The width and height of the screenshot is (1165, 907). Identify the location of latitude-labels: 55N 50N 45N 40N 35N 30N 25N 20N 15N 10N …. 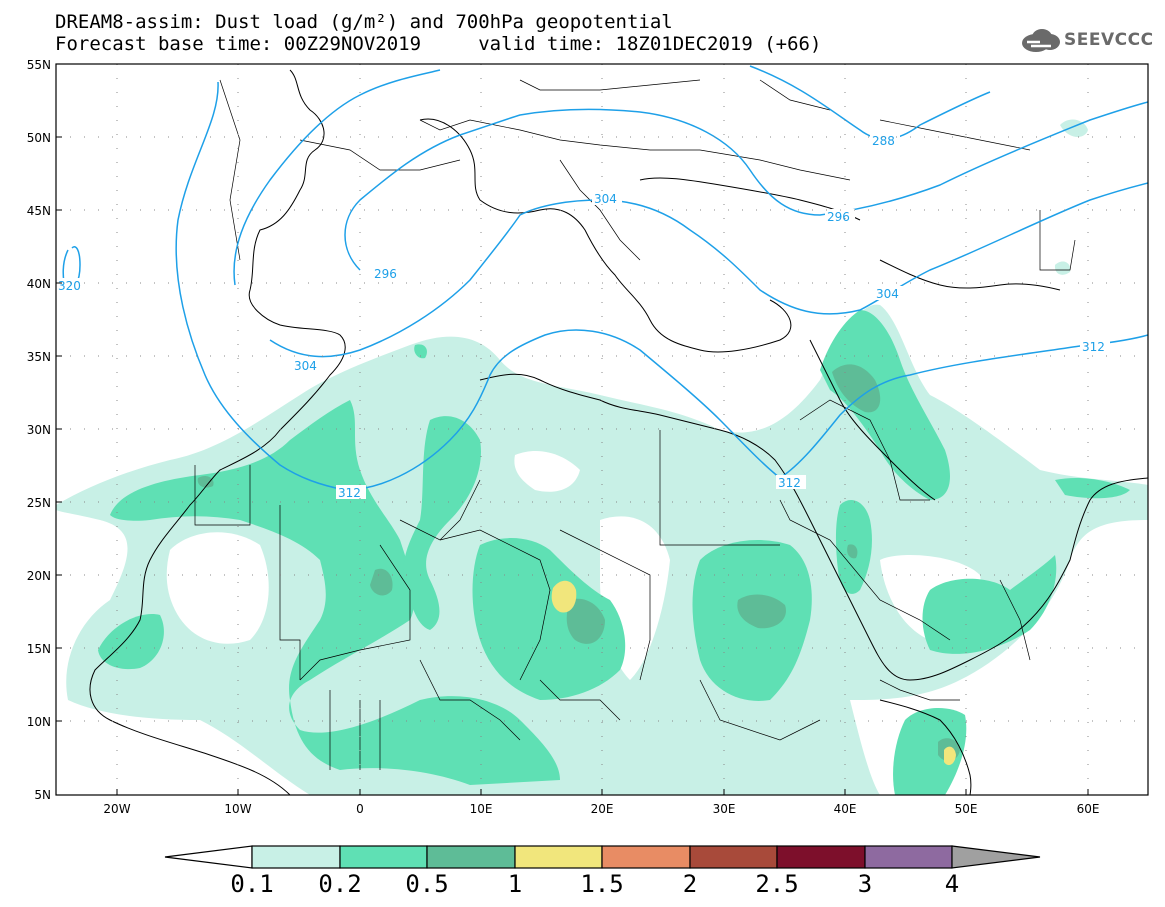
(39, 430).